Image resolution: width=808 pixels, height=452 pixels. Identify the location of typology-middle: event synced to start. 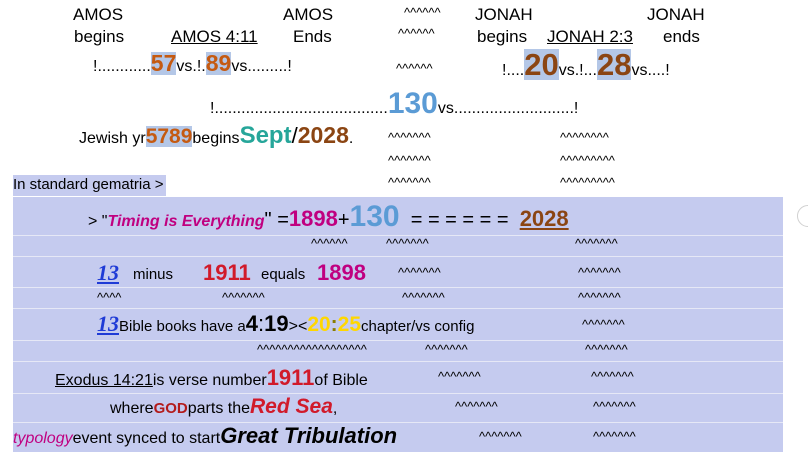
(146, 438).